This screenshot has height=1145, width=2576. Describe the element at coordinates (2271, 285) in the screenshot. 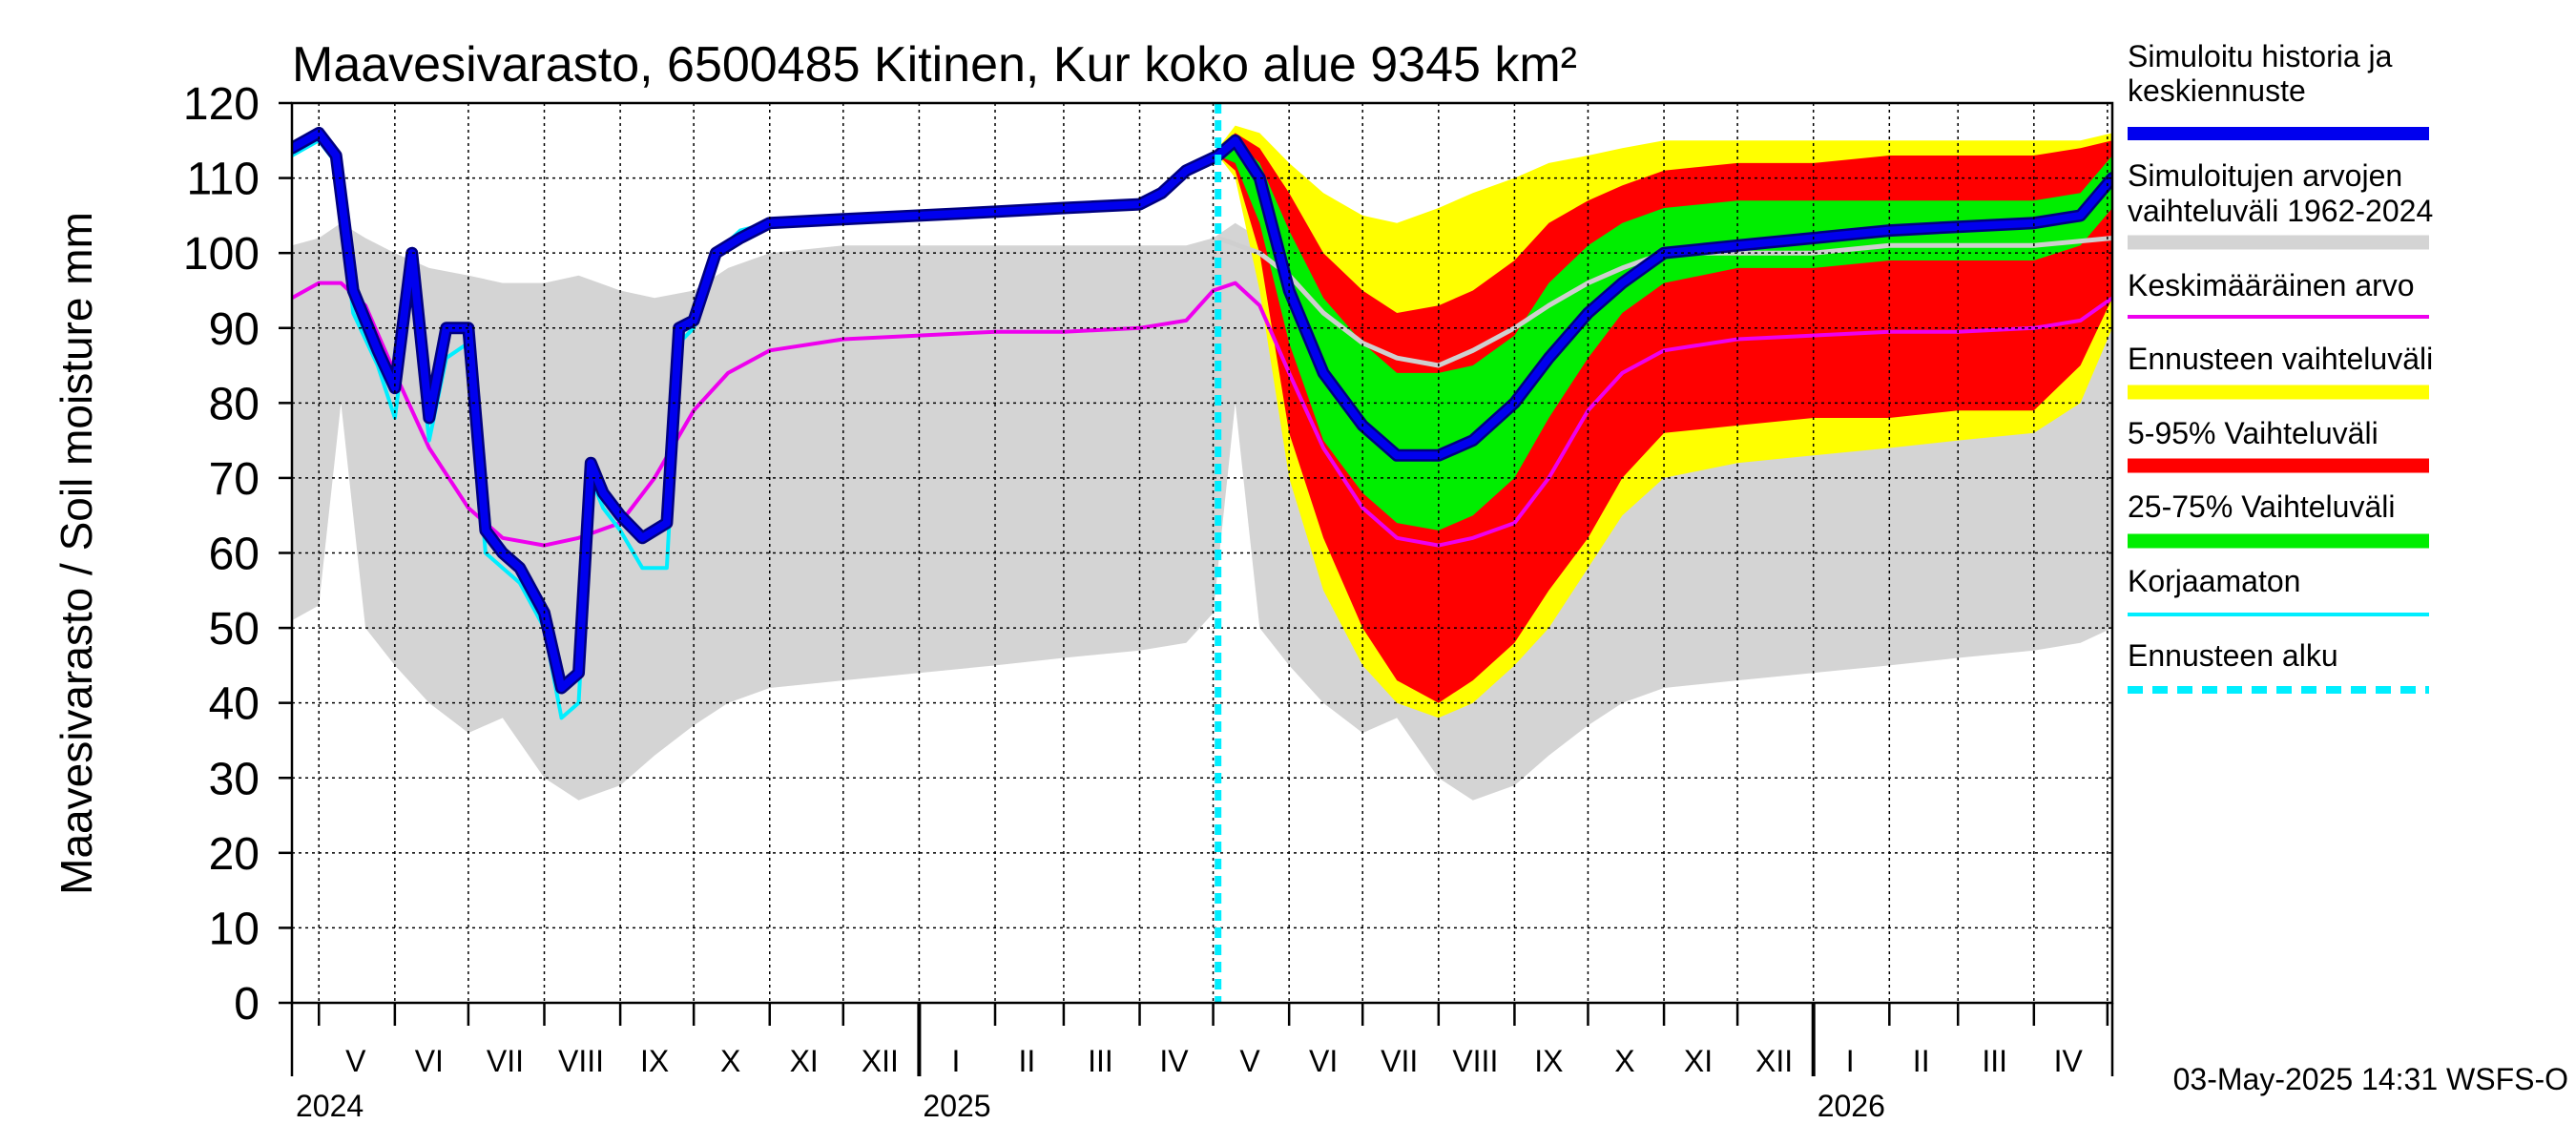

I see `legend-label: Keskimääräinen arvo` at that location.